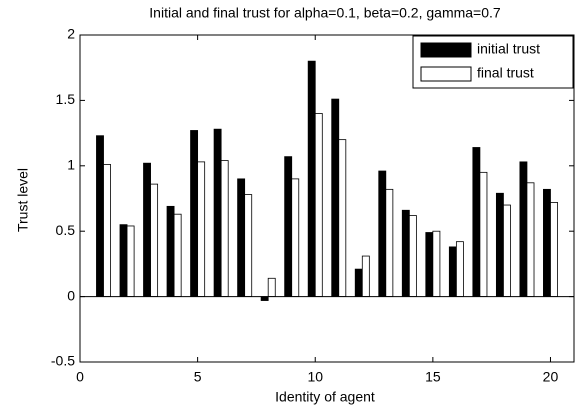 The width and height of the screenshot is (583, 414). What do you see at coordinates (63, 361) in the screenshot?
I see `y-tick-label: -0.5` at bounding box center [63, 361].